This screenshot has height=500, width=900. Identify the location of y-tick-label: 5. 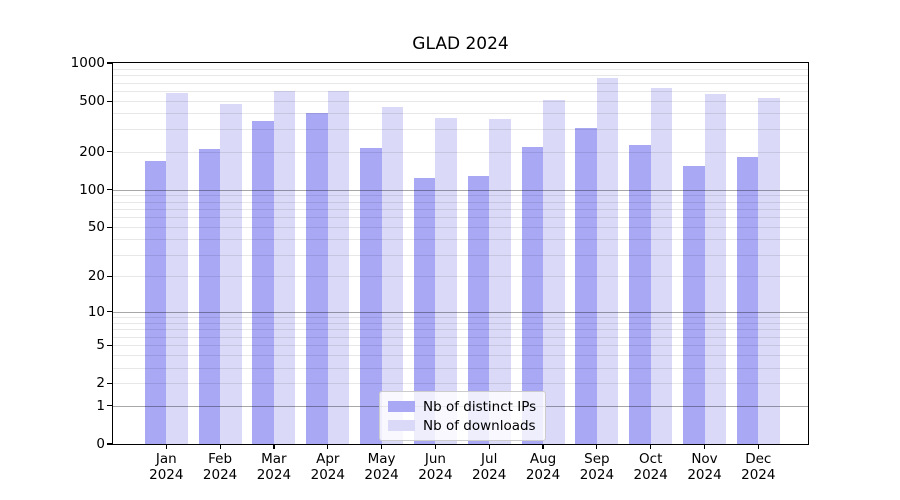
(100, 345).